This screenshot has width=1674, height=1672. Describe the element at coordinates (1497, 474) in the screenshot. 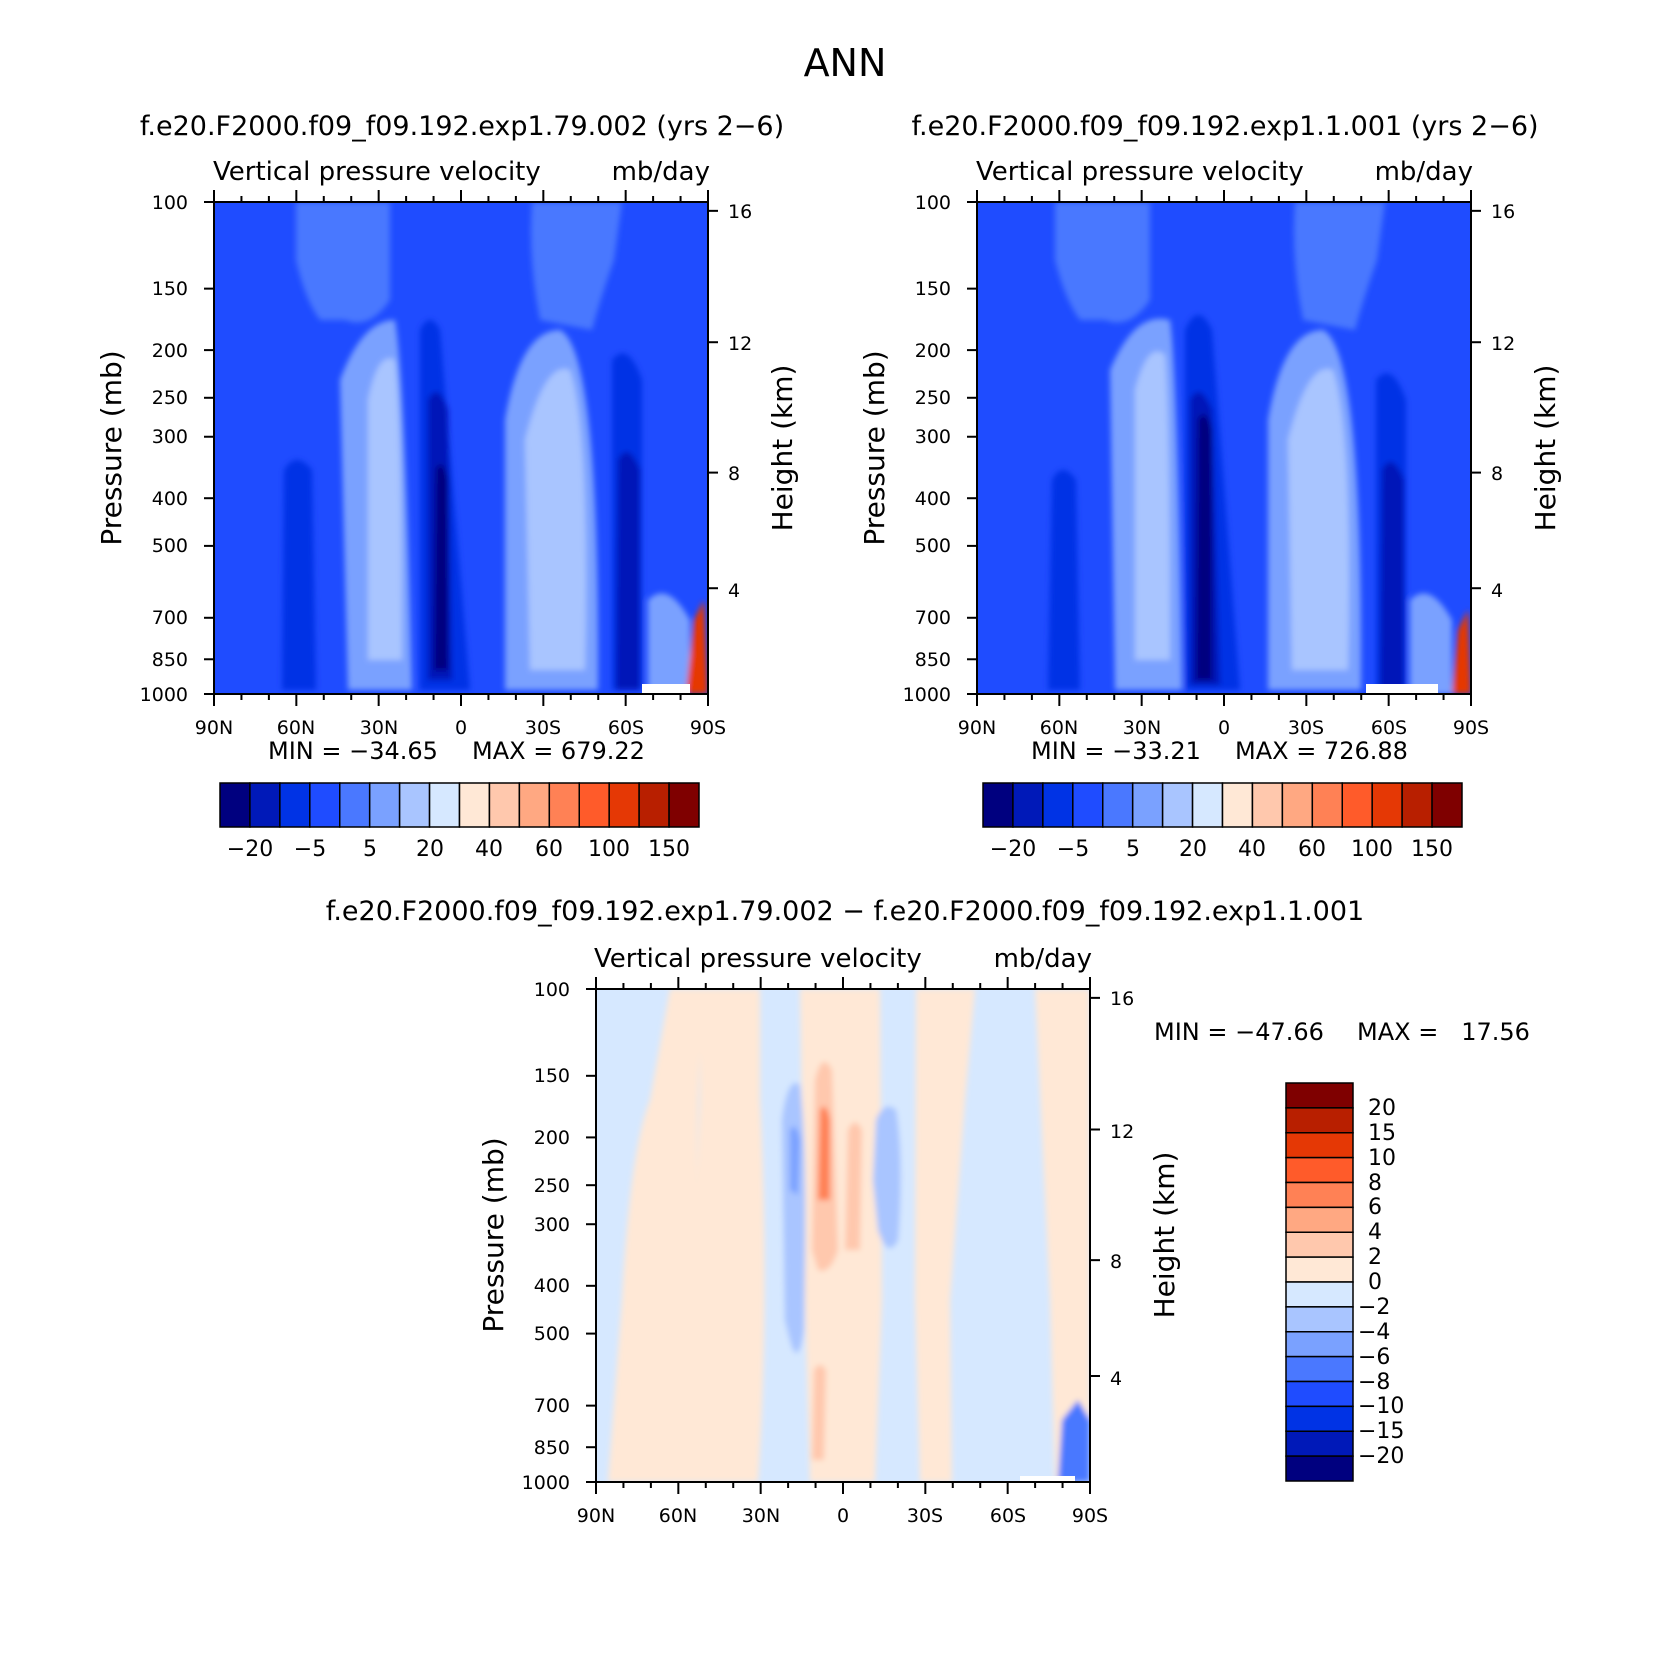

I see `panel-2-ytick-right-label: 8` at that location.